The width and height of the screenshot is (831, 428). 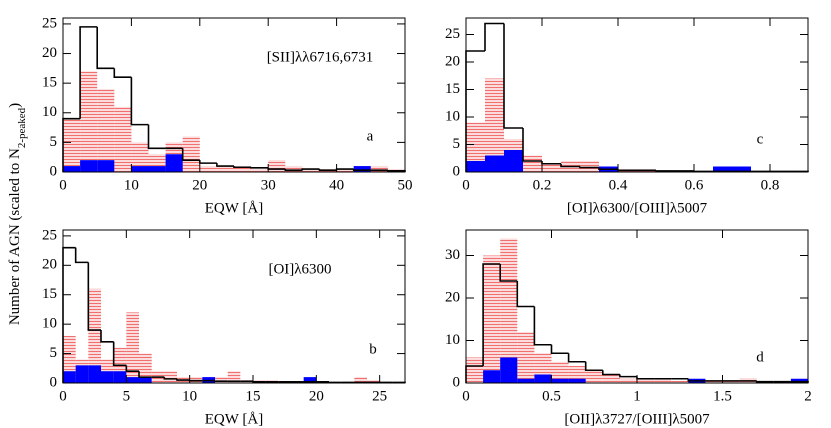 What do you see at coordinates (253, 396) in the screenshot?
I see `x-tick-label: 15` at bounding box center [253, 396].